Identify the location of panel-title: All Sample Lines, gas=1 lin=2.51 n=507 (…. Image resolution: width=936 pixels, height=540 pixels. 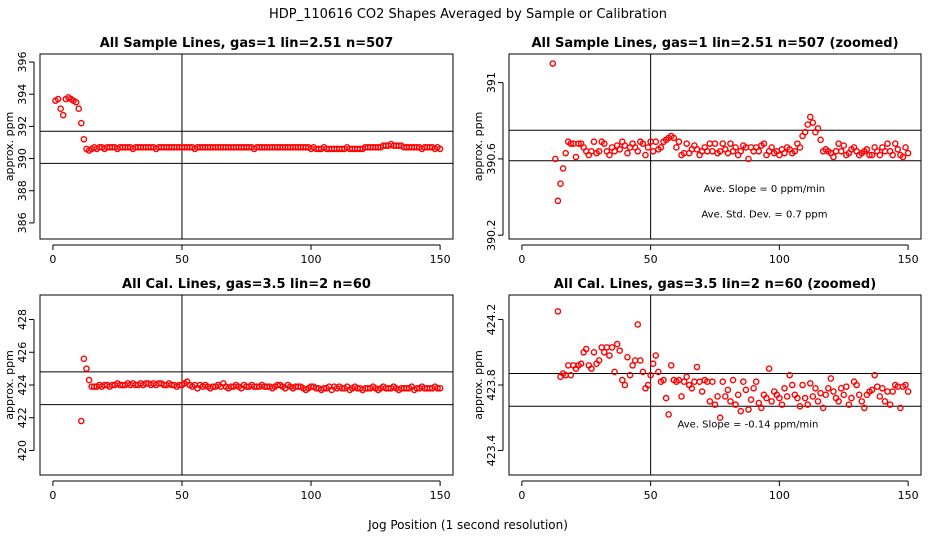
(714, 43).